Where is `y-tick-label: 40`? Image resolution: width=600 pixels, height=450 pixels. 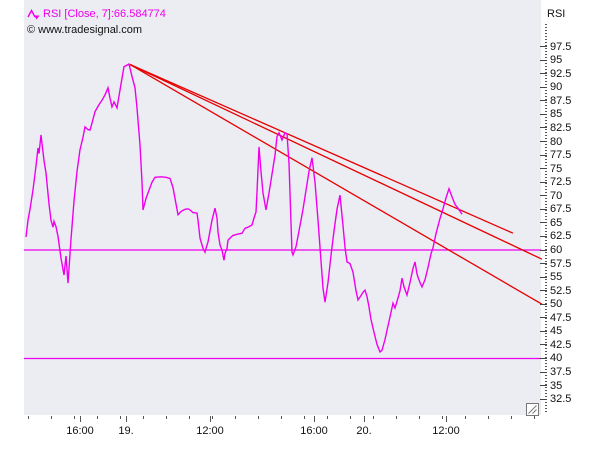
y-tick-label: 40 is located at coordinates (556, 358).